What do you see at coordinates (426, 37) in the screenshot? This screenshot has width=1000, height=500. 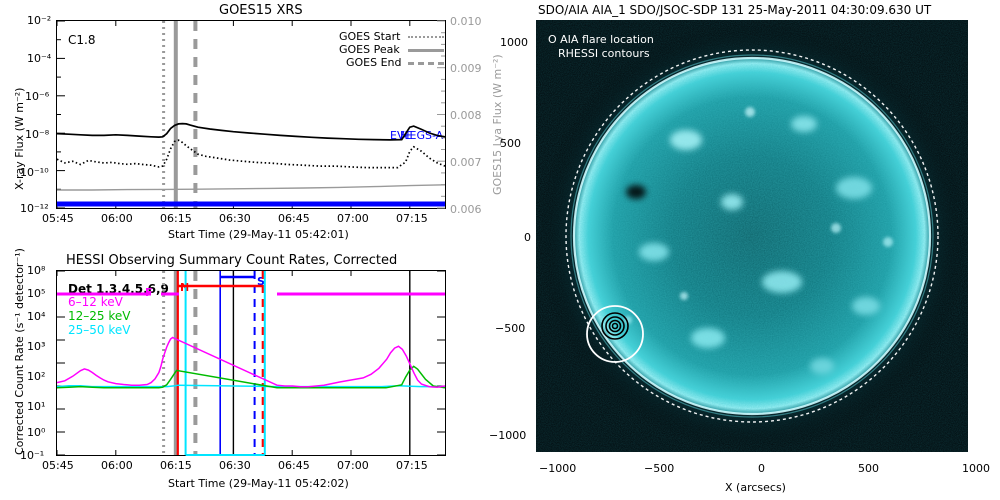 I see `goes-legend-swatch-dotted` at bounding box center [426, 37].